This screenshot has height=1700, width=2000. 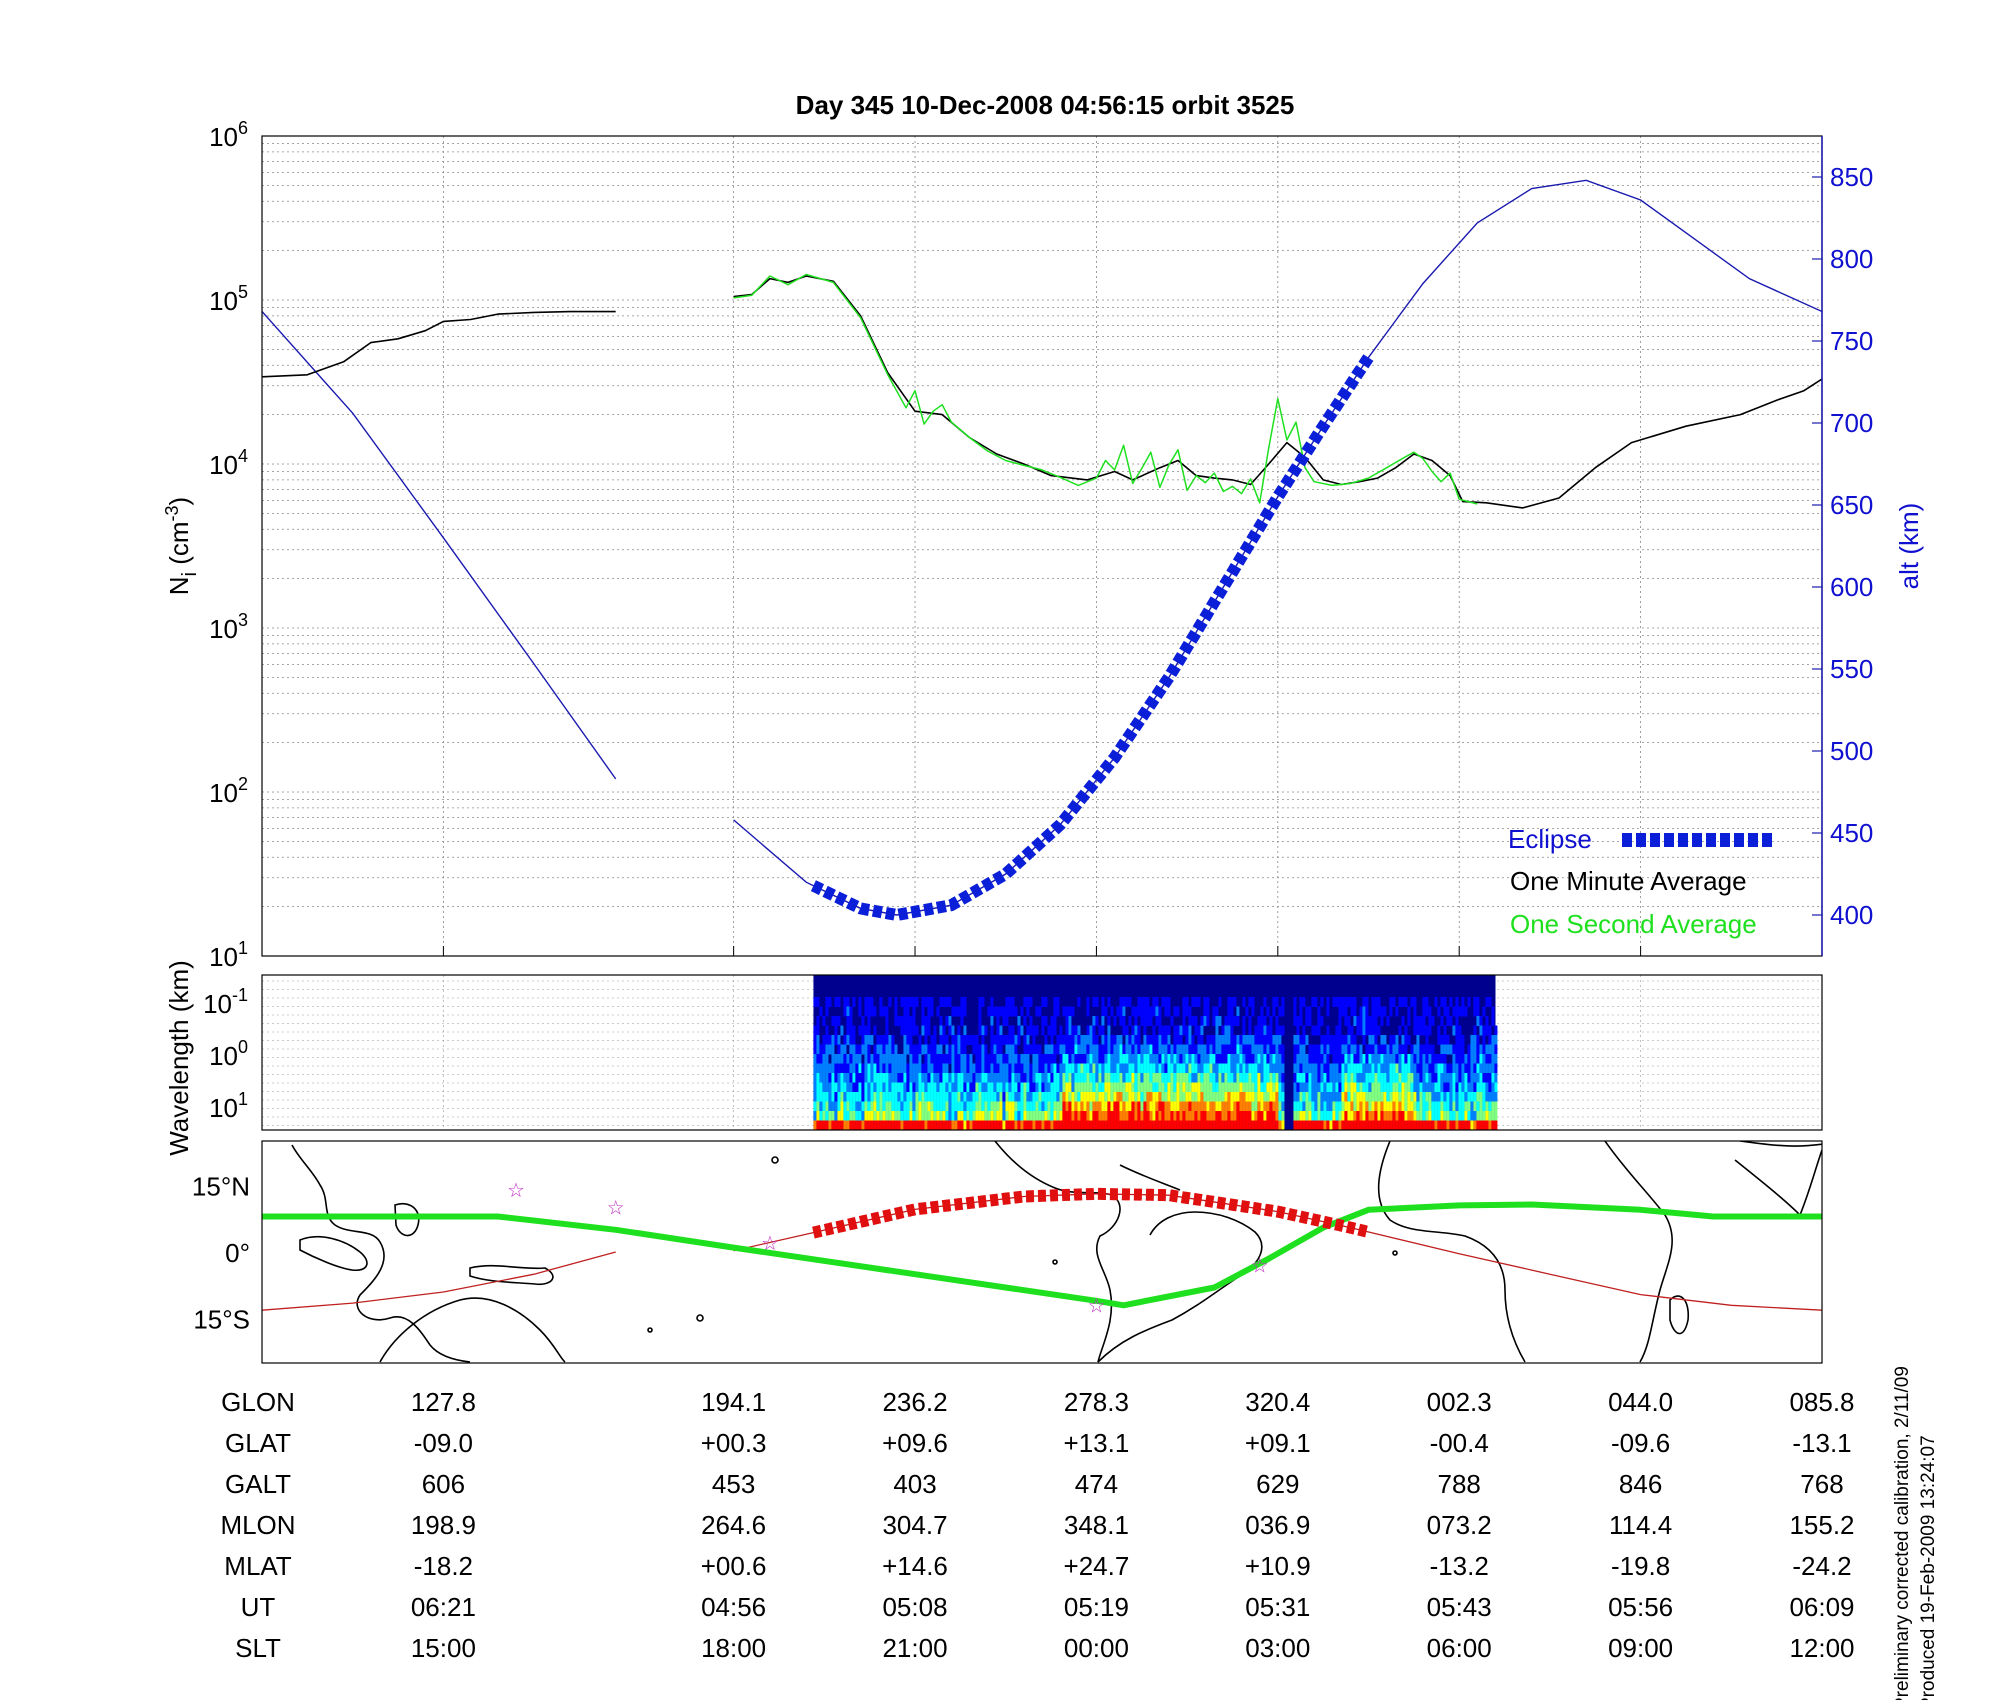 What do you see at coordinates (172, 513) in the screenshot?
I see `density-y-label-sup: -3` at bounding box center [172, 513].